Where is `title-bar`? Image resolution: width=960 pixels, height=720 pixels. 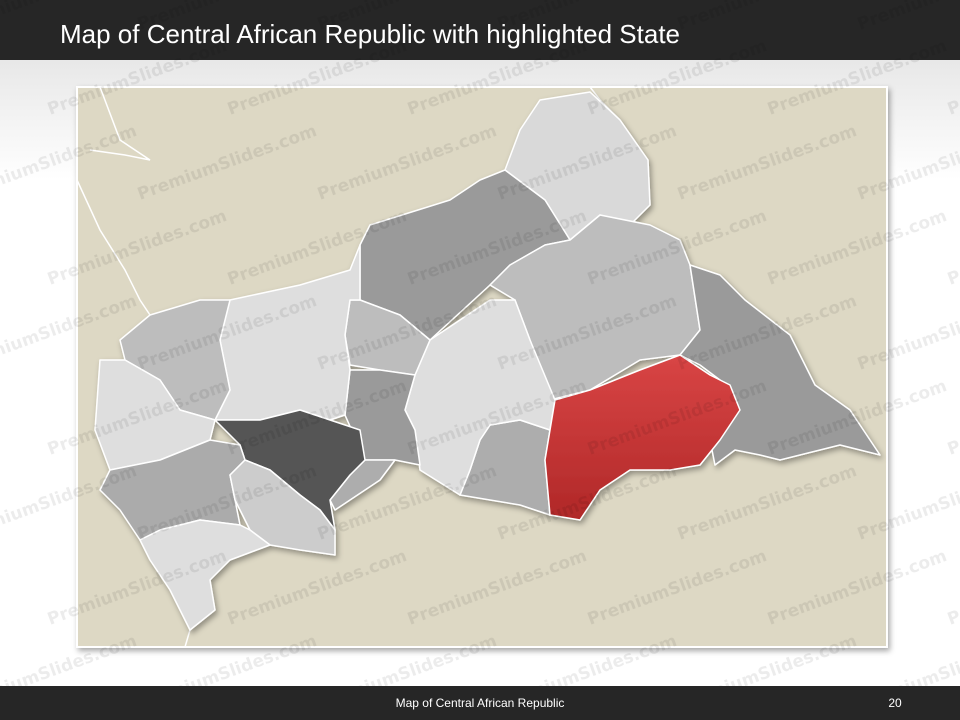
title-bar is located at coordinates (480, 30).